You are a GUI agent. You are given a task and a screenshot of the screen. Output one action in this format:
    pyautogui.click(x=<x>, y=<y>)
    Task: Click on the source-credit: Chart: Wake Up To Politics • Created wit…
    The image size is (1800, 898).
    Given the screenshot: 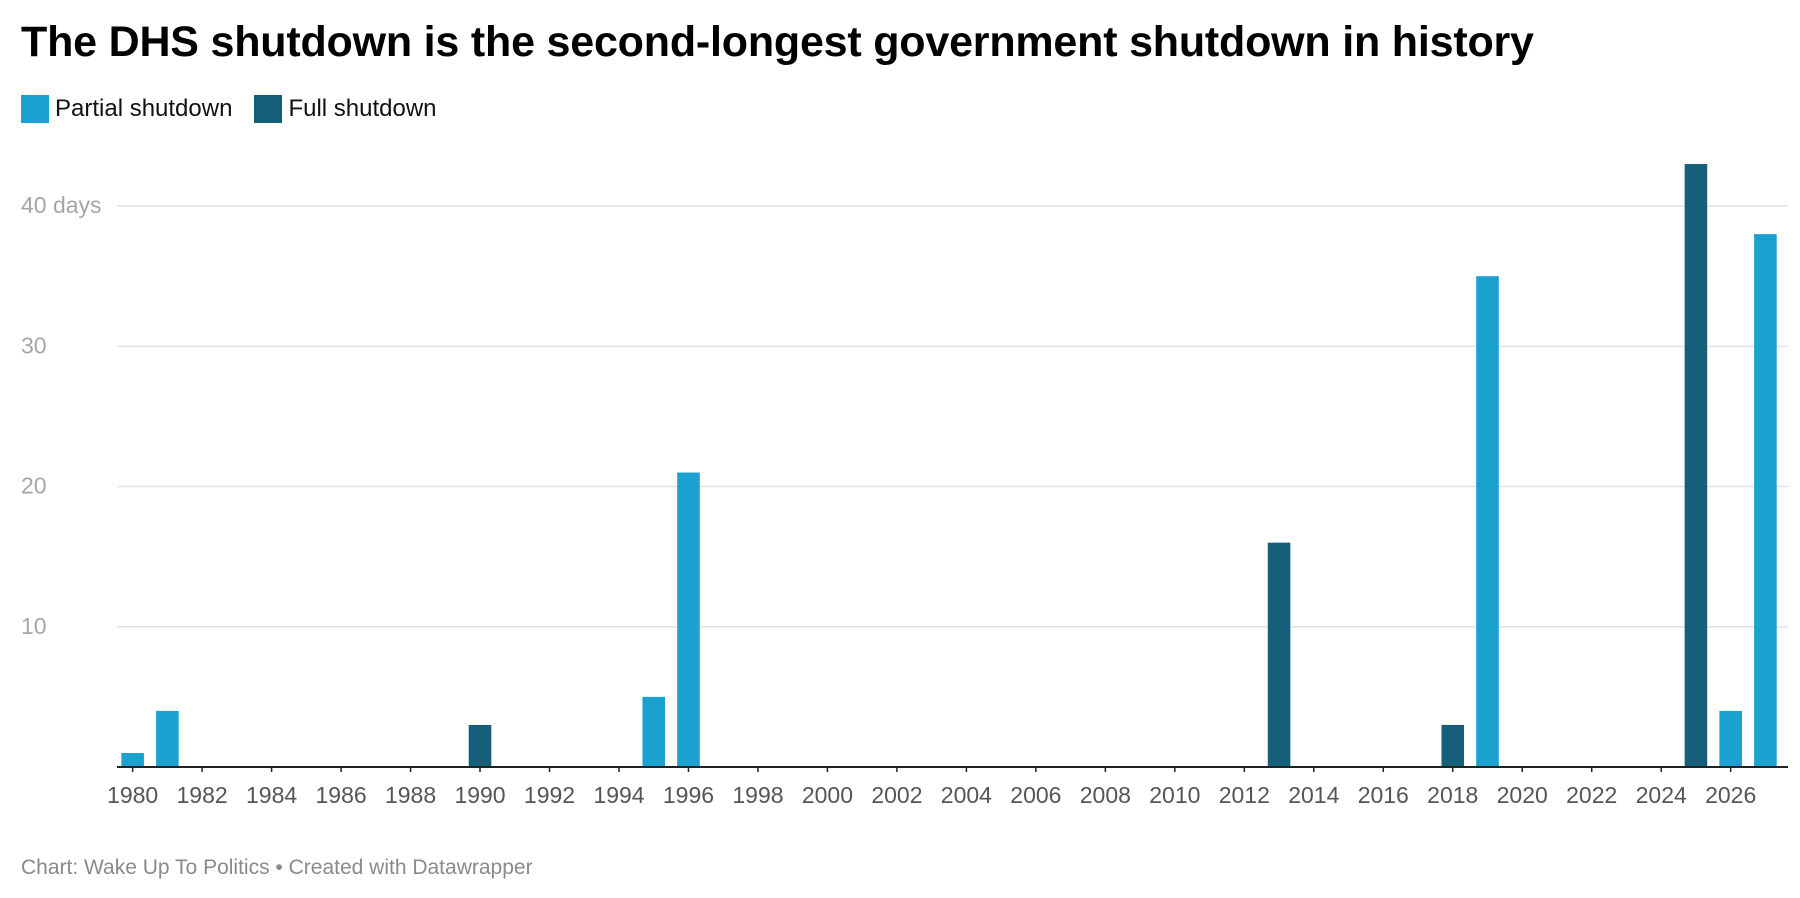 What is the action you would take?
    pyautogui.click(x=277, y=867)
    